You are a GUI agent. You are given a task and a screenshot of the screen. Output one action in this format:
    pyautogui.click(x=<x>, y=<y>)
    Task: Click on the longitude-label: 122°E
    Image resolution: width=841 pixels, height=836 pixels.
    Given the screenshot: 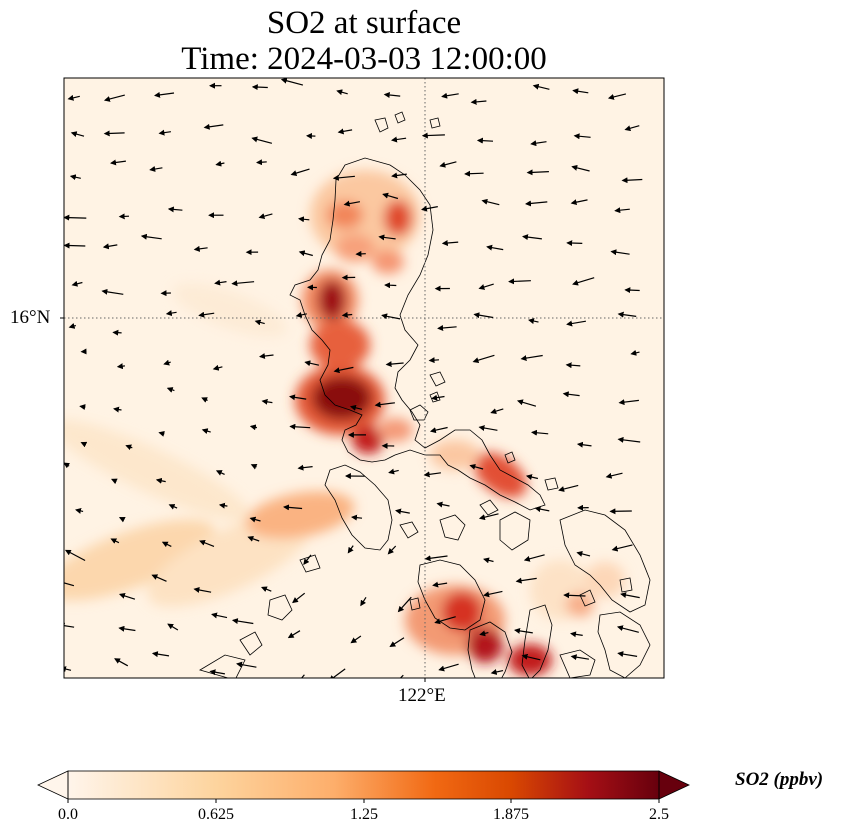 What is the action you would take?
    pyautogui.click(x=422, y=695)
    